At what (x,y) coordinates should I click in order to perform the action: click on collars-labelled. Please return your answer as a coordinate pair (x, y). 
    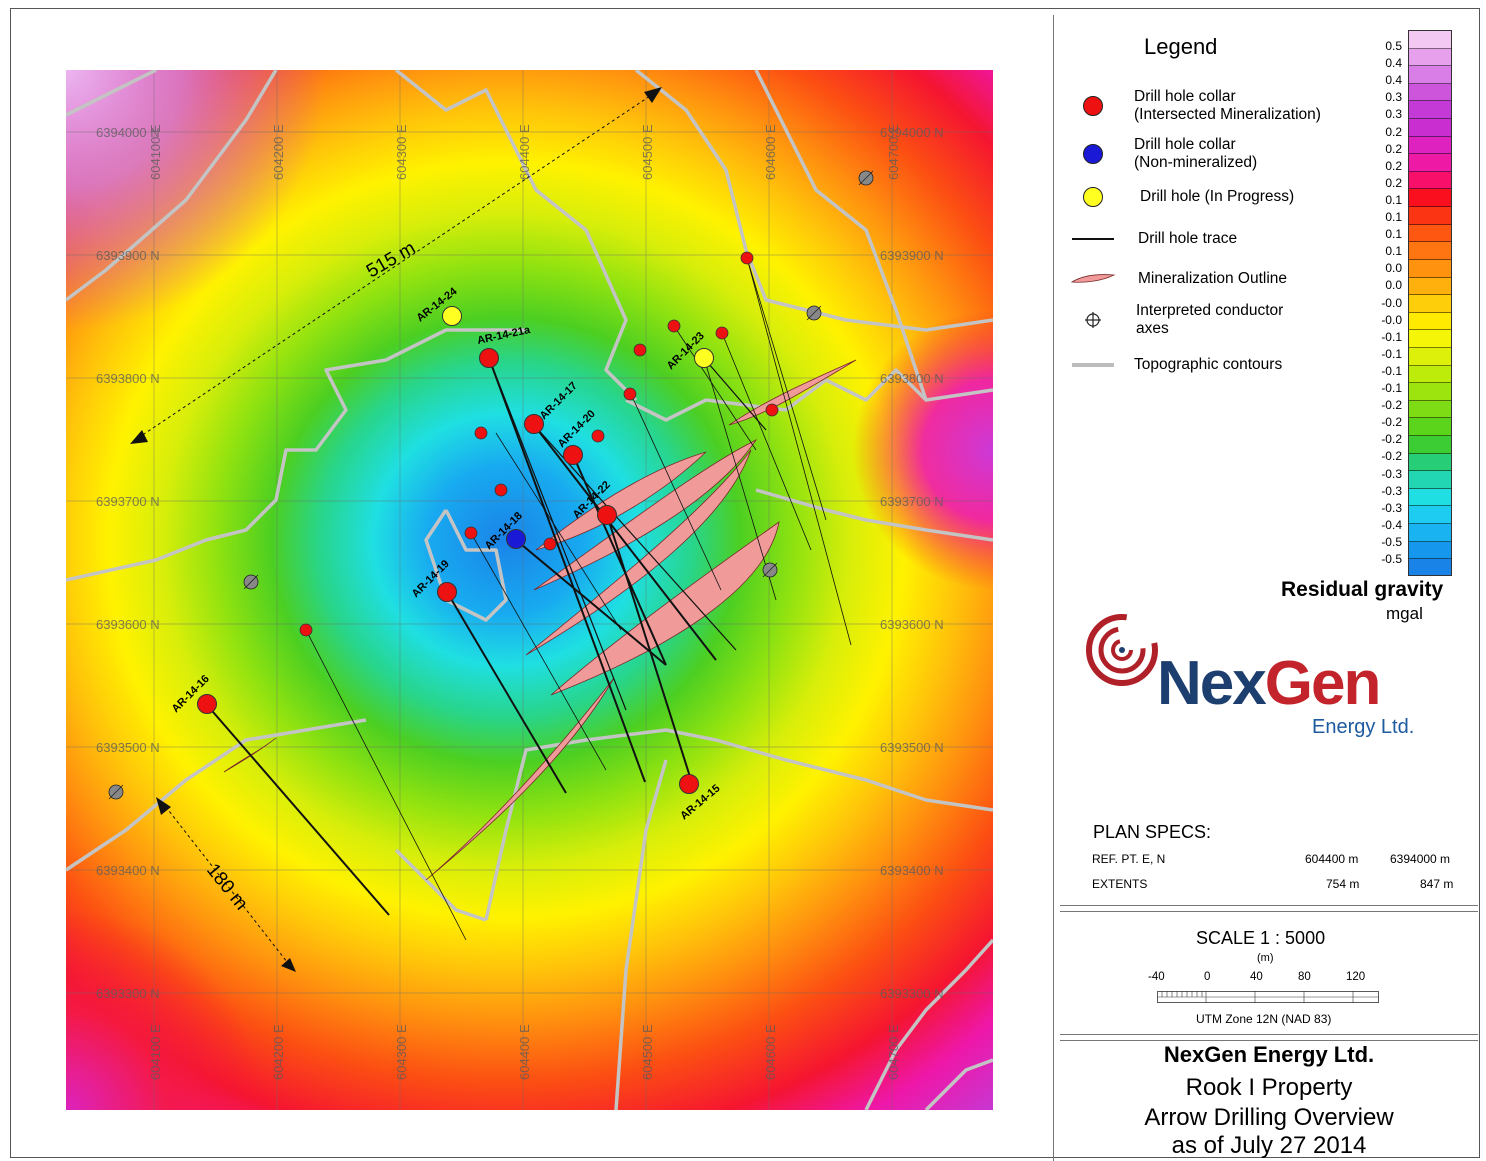
    Looking at the image, I should click on (455, 550).